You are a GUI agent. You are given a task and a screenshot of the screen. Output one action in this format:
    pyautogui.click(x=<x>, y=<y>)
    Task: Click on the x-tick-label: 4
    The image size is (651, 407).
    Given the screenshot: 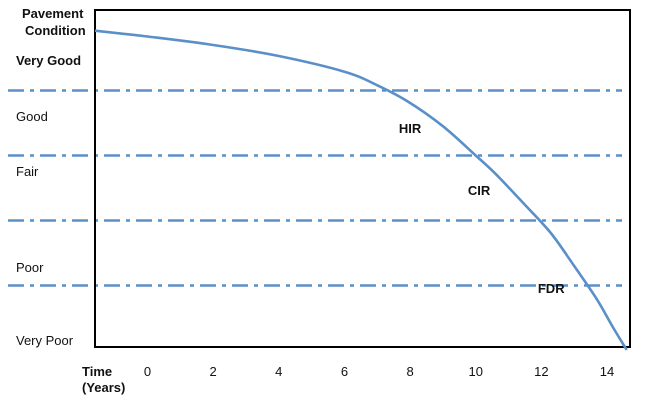 What is the action you would take?
    pyautogui.click(x=278, y=371)
    